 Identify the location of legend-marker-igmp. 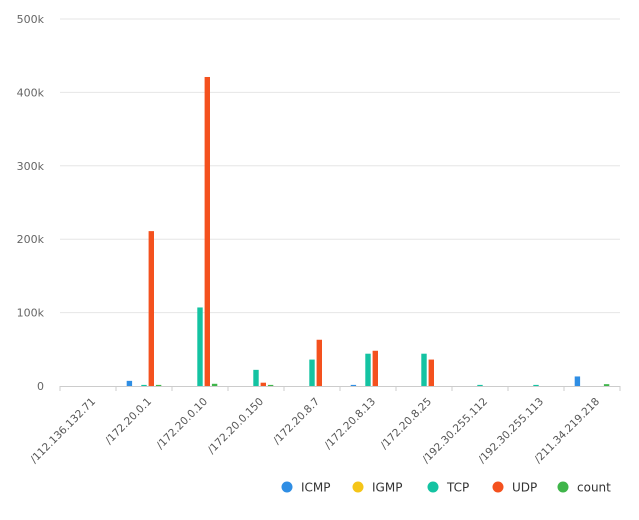
(358, 487).